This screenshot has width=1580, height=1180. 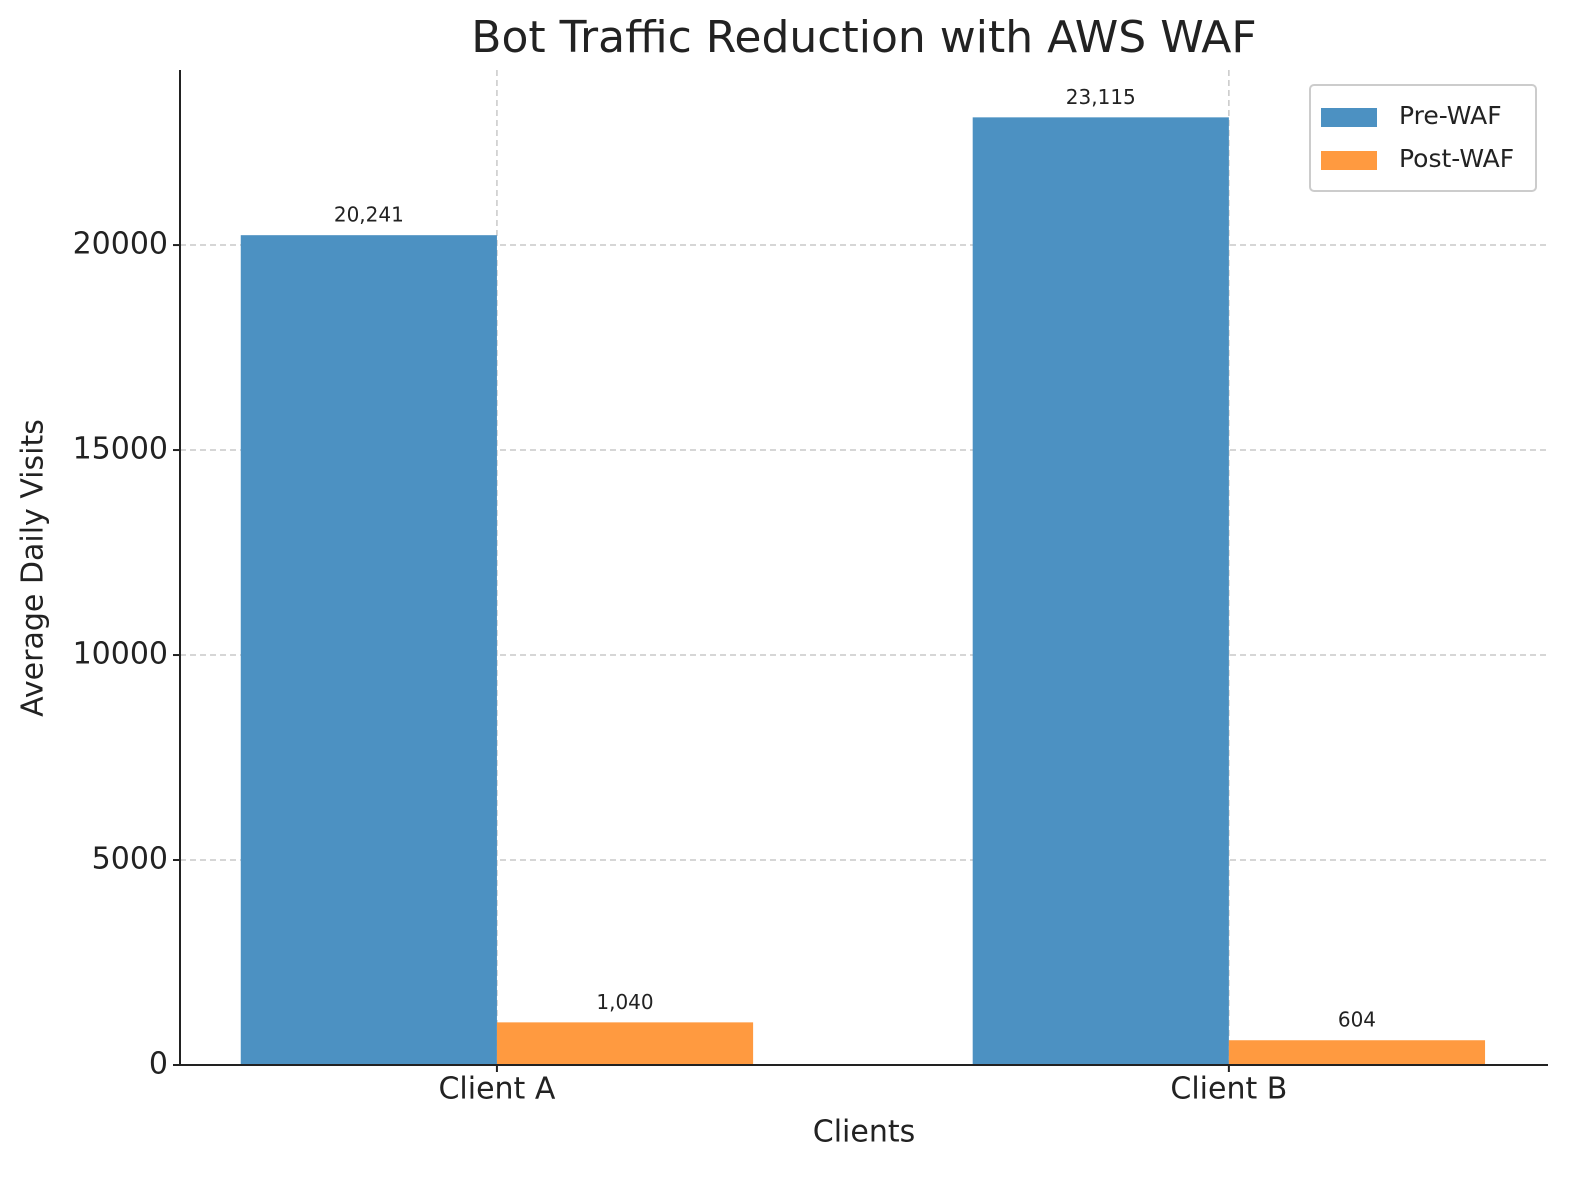 I want to click on x-axis-label: Clients, so click(x=864, y=1132).